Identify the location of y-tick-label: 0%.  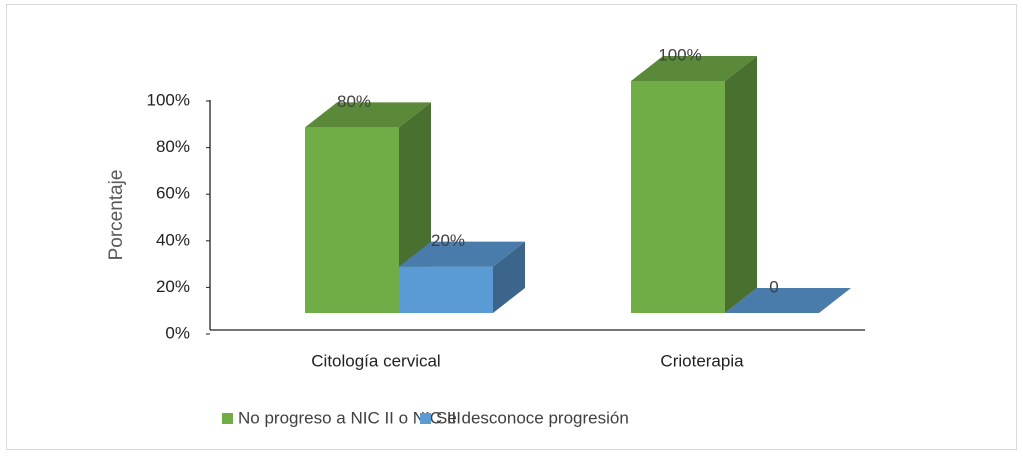
(177, 332).